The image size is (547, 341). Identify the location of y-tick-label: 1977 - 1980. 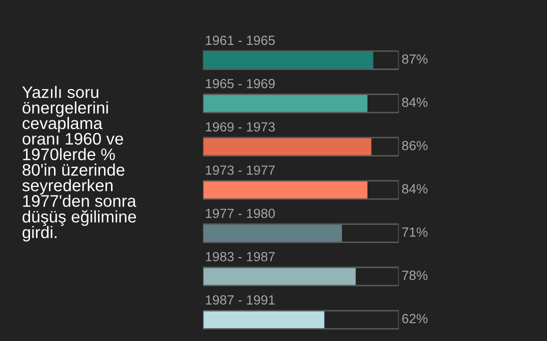
(240, 213).